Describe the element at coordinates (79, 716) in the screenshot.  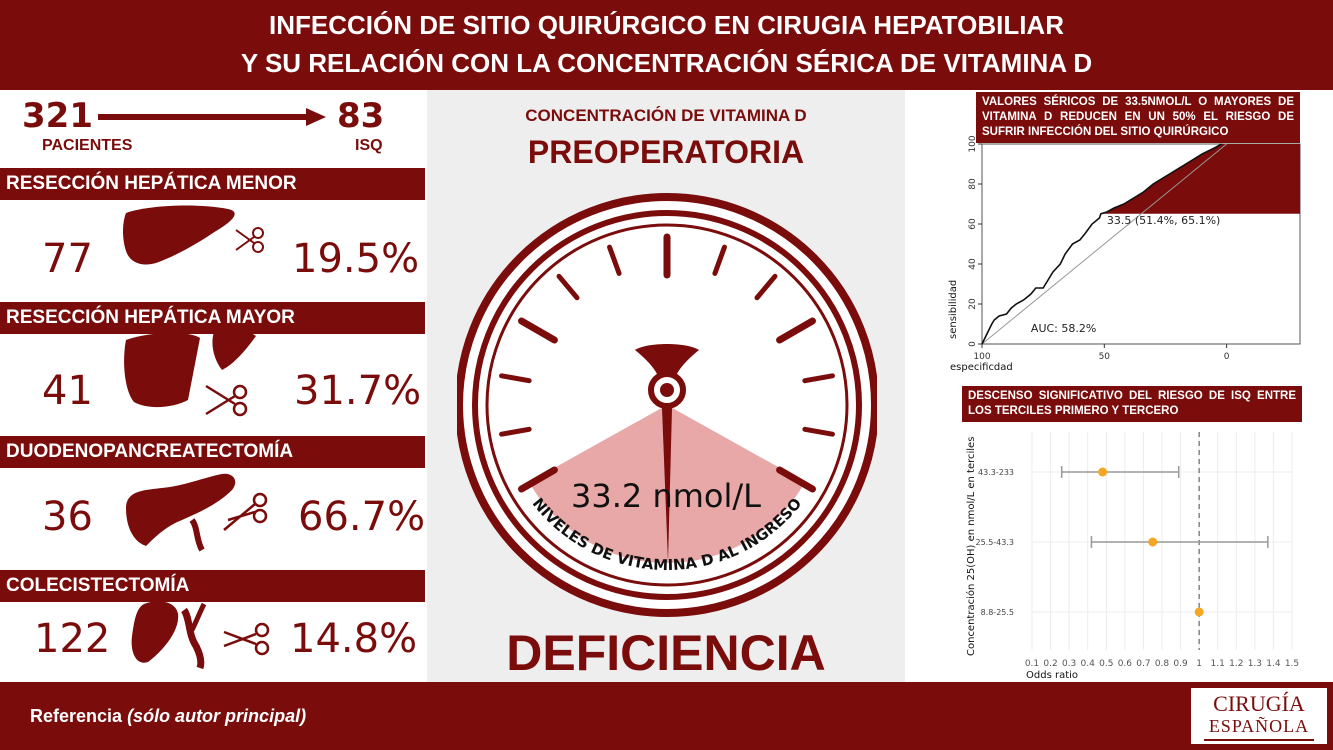
I see `reference-label: Referencia` at that location.